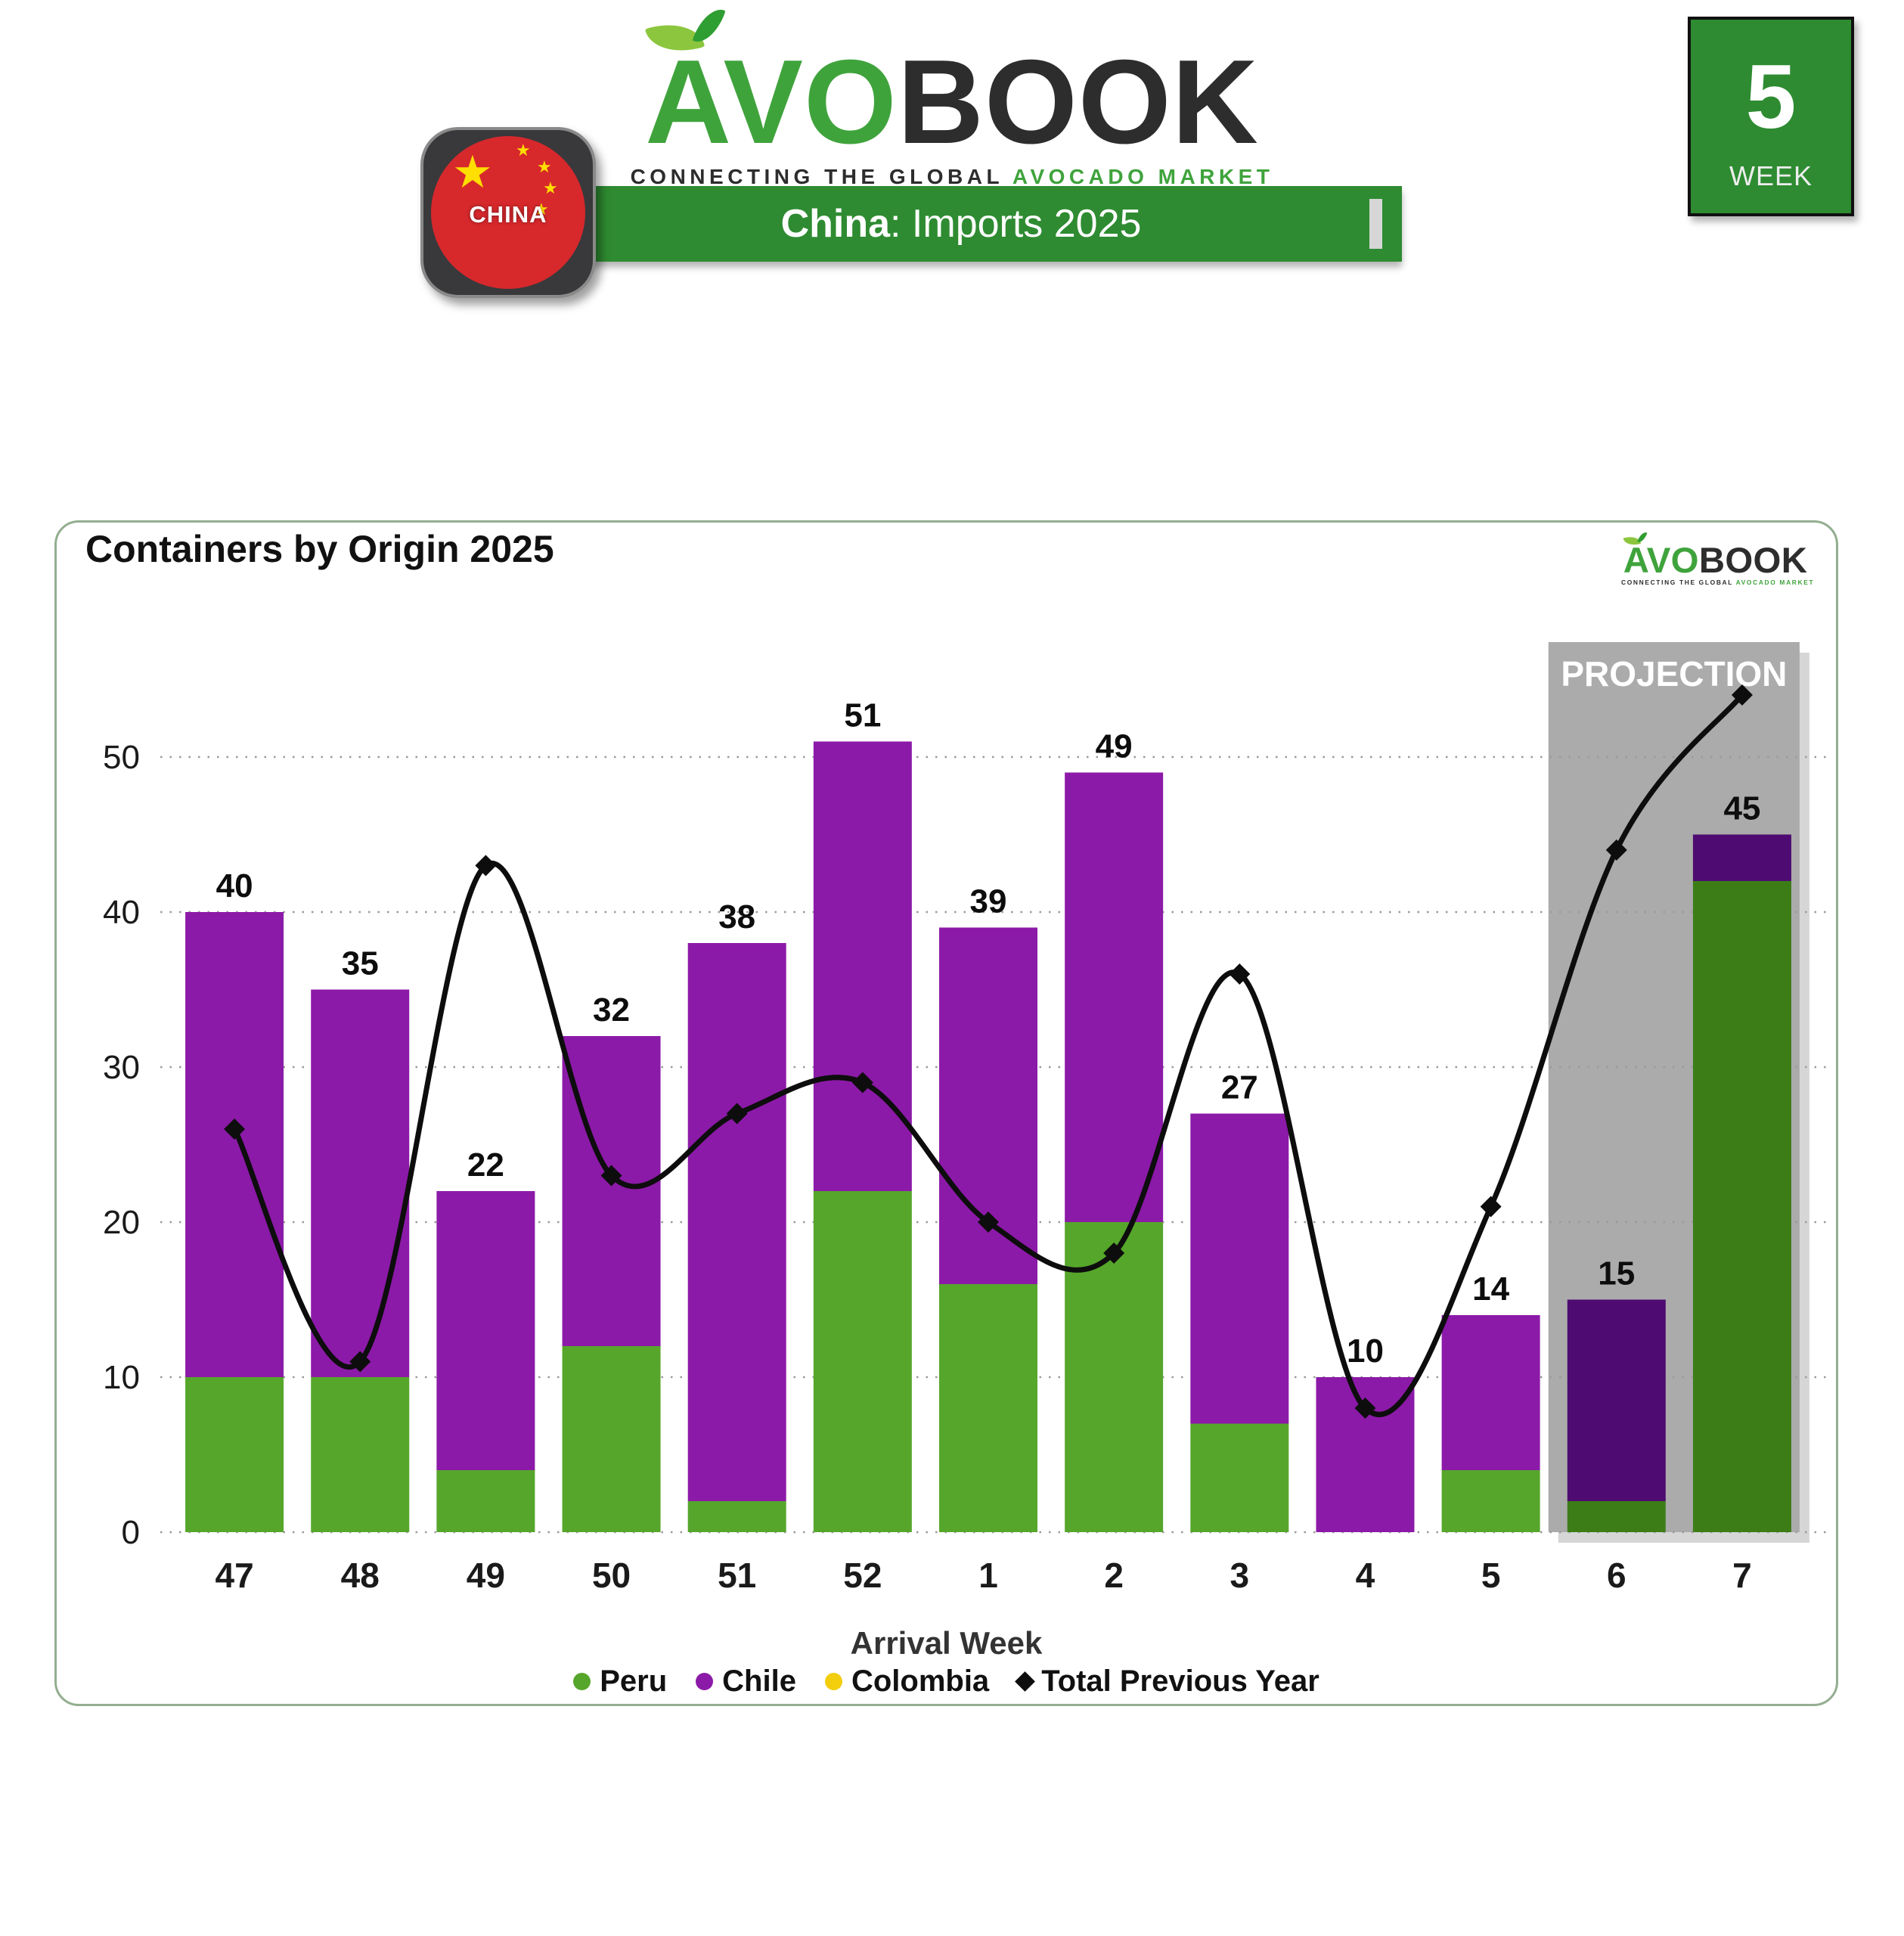 Image resolution: width=1904 pixels, height=1936 pixels. I want to click on legend-label: Chile, so click(759, 1681).